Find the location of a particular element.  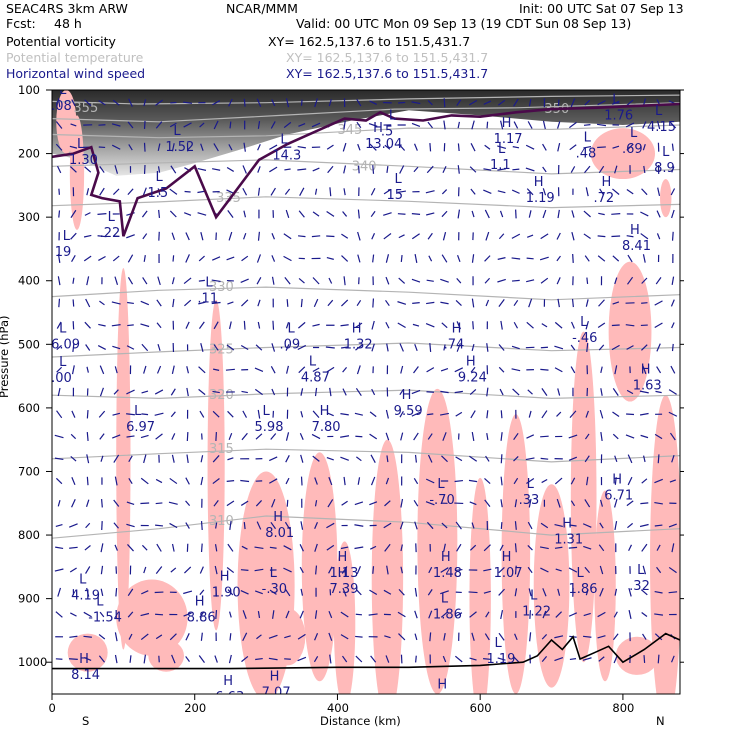

model-name: SEAC4RS 3km ARW is located at coordinates (67, 8).